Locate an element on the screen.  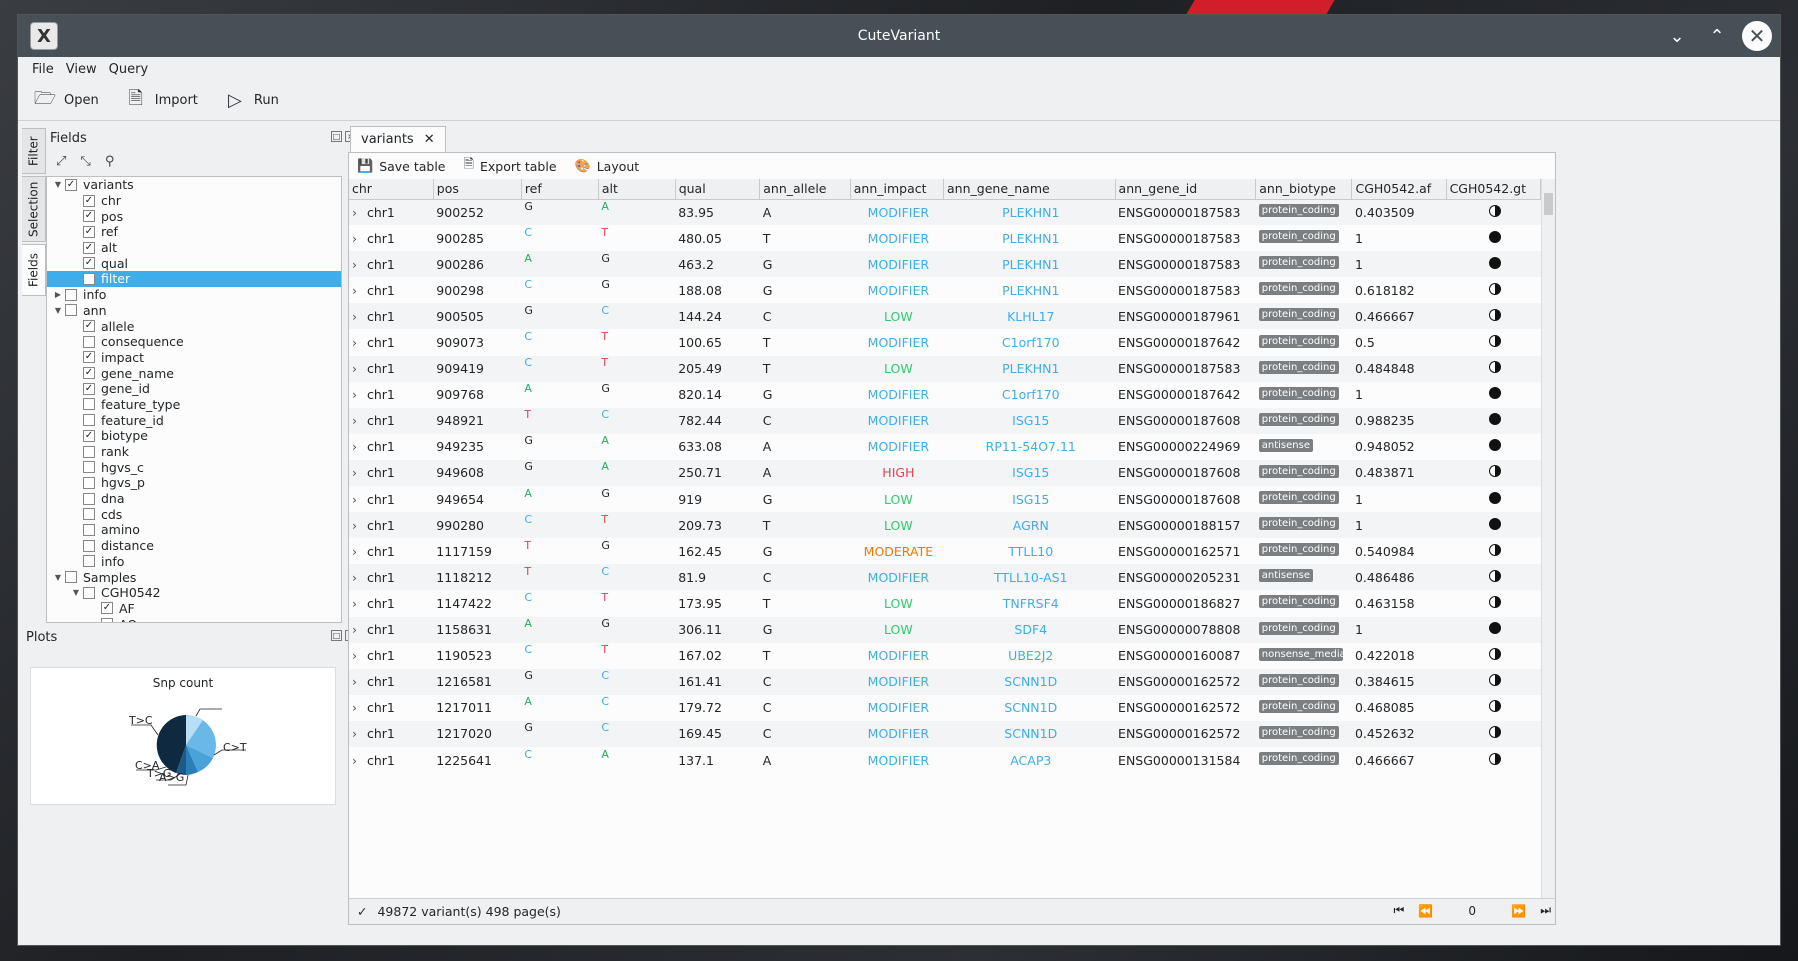
tab-variants: variants ✕ is located at coordinates (398, 139).